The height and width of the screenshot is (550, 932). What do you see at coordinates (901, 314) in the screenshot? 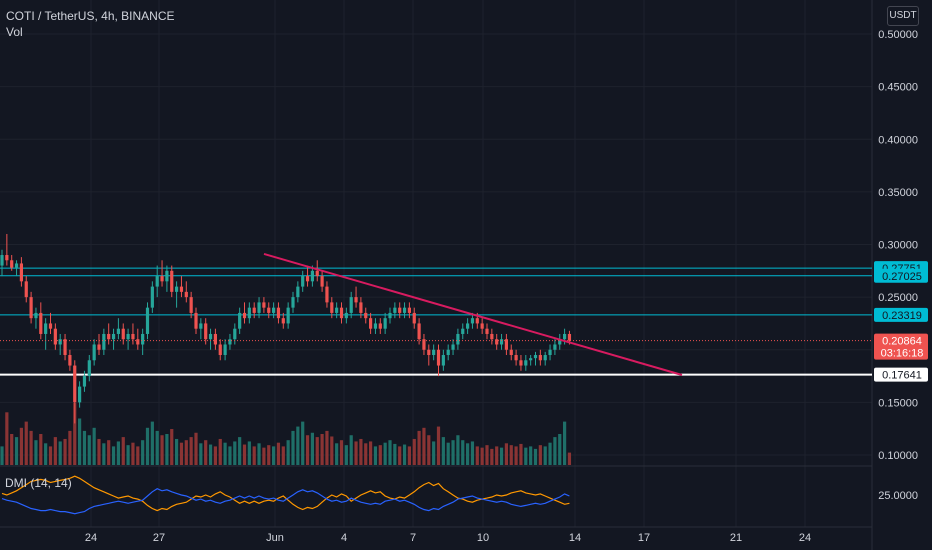
I see `level-price-tag` at bounding box center [901, 314].